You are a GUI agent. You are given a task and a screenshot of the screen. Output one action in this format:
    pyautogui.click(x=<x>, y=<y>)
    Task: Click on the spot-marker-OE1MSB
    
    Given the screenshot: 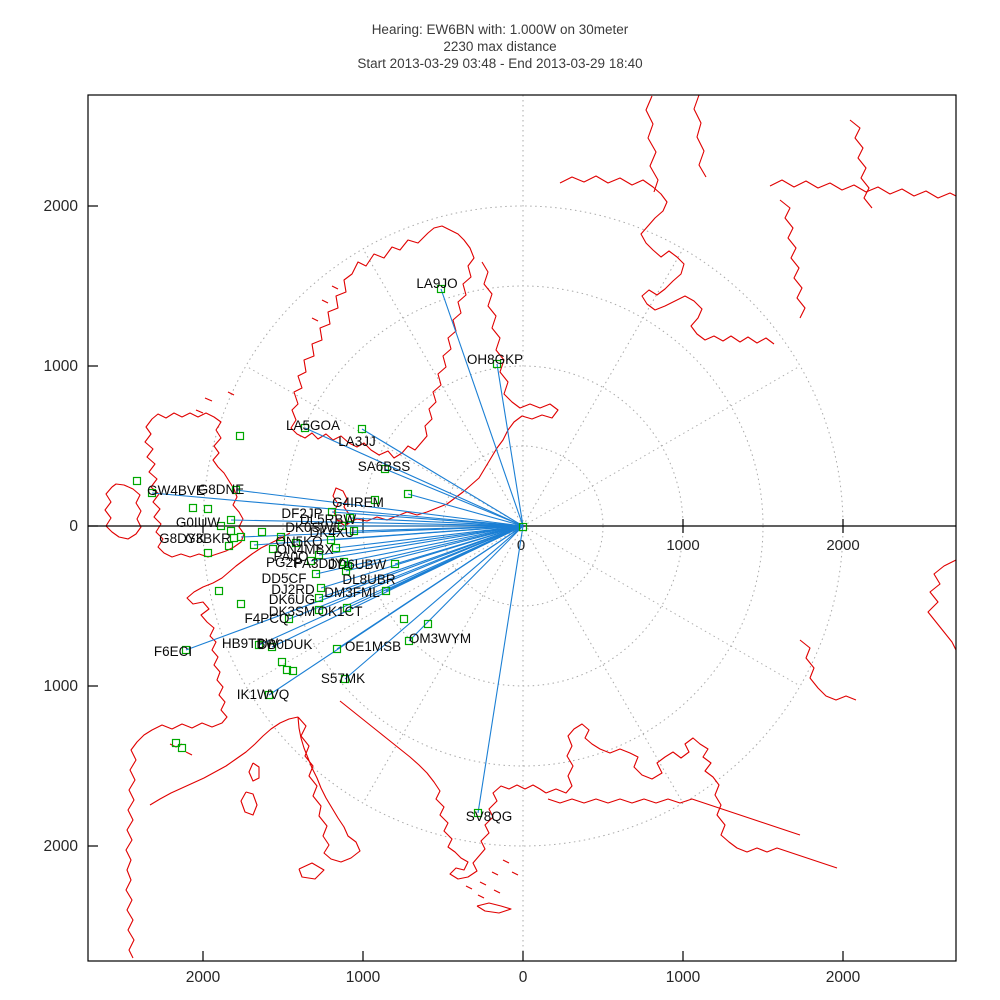 What is the action you would take?
    pyautogui.click(x=337, y=649)
    